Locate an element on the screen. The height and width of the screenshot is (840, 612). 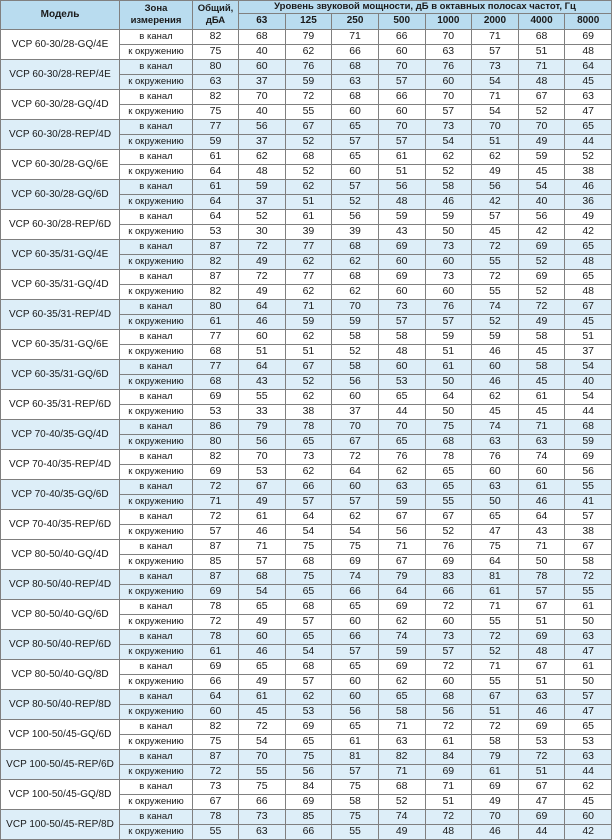
cell-model: VCP 70-40/35-REP/4D is located at coordinates (60, 464).